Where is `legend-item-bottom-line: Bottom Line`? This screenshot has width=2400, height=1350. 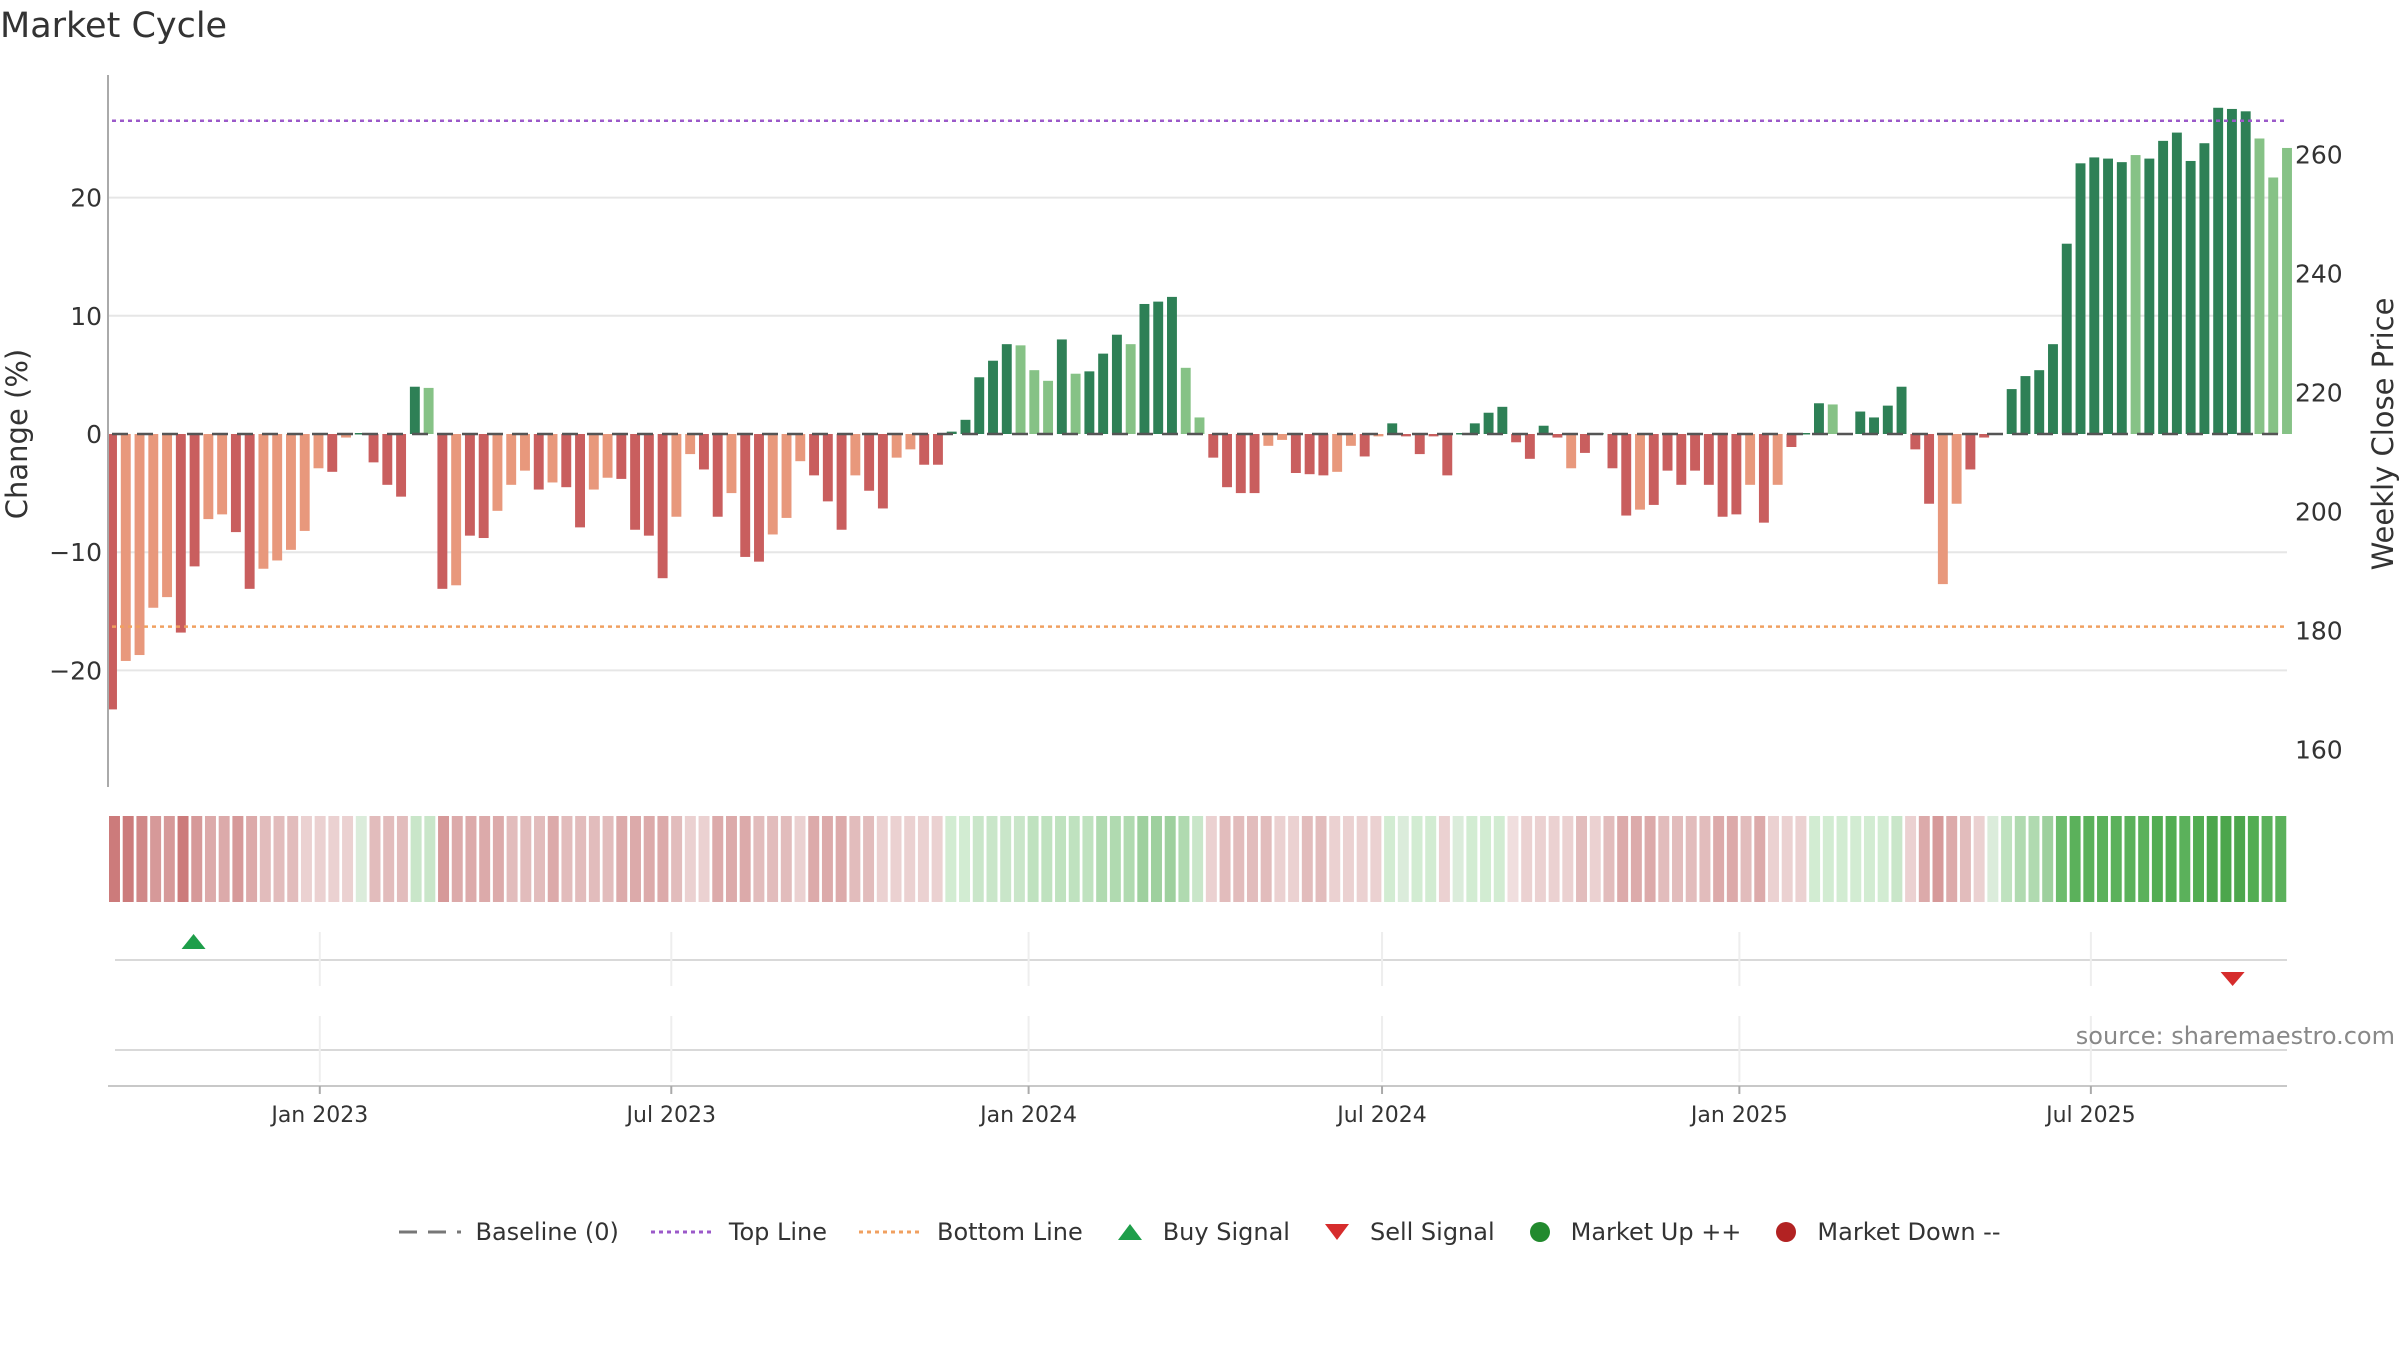 legend-item-bottom-line: Bottom Line is located at coordinates (971, 1232).